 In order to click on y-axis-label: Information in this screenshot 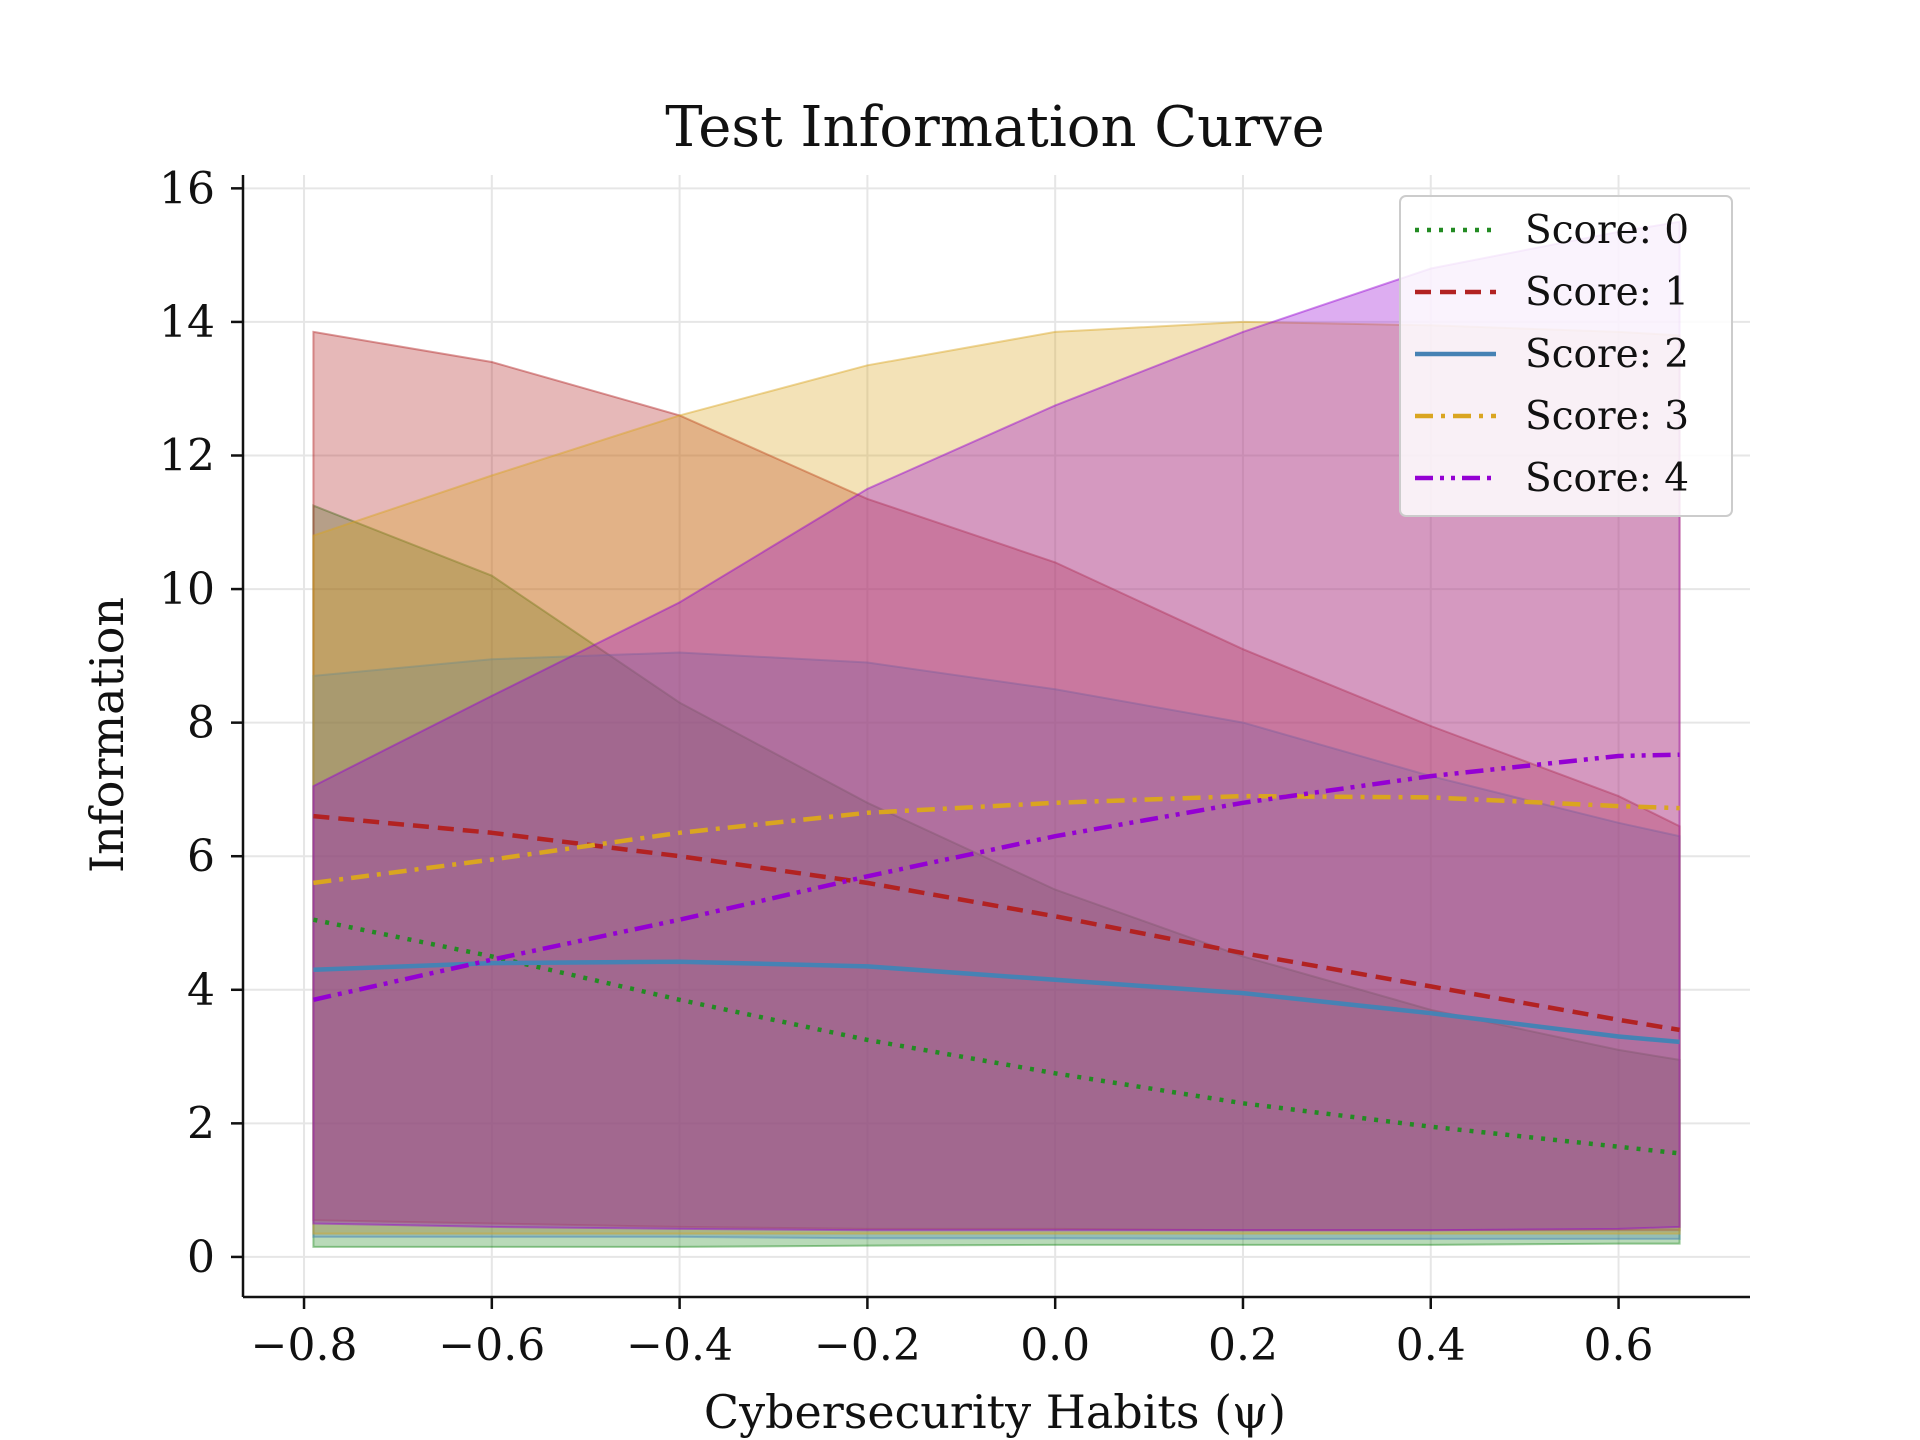, I will do `click(107, 735)`.